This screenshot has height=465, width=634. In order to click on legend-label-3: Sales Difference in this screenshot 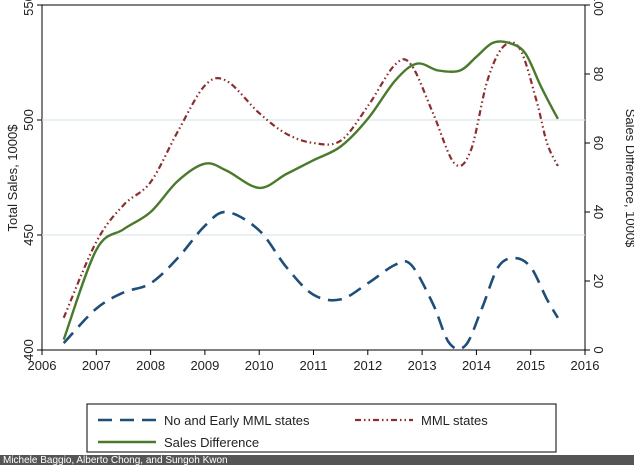, I will do `click(211, 442)`.